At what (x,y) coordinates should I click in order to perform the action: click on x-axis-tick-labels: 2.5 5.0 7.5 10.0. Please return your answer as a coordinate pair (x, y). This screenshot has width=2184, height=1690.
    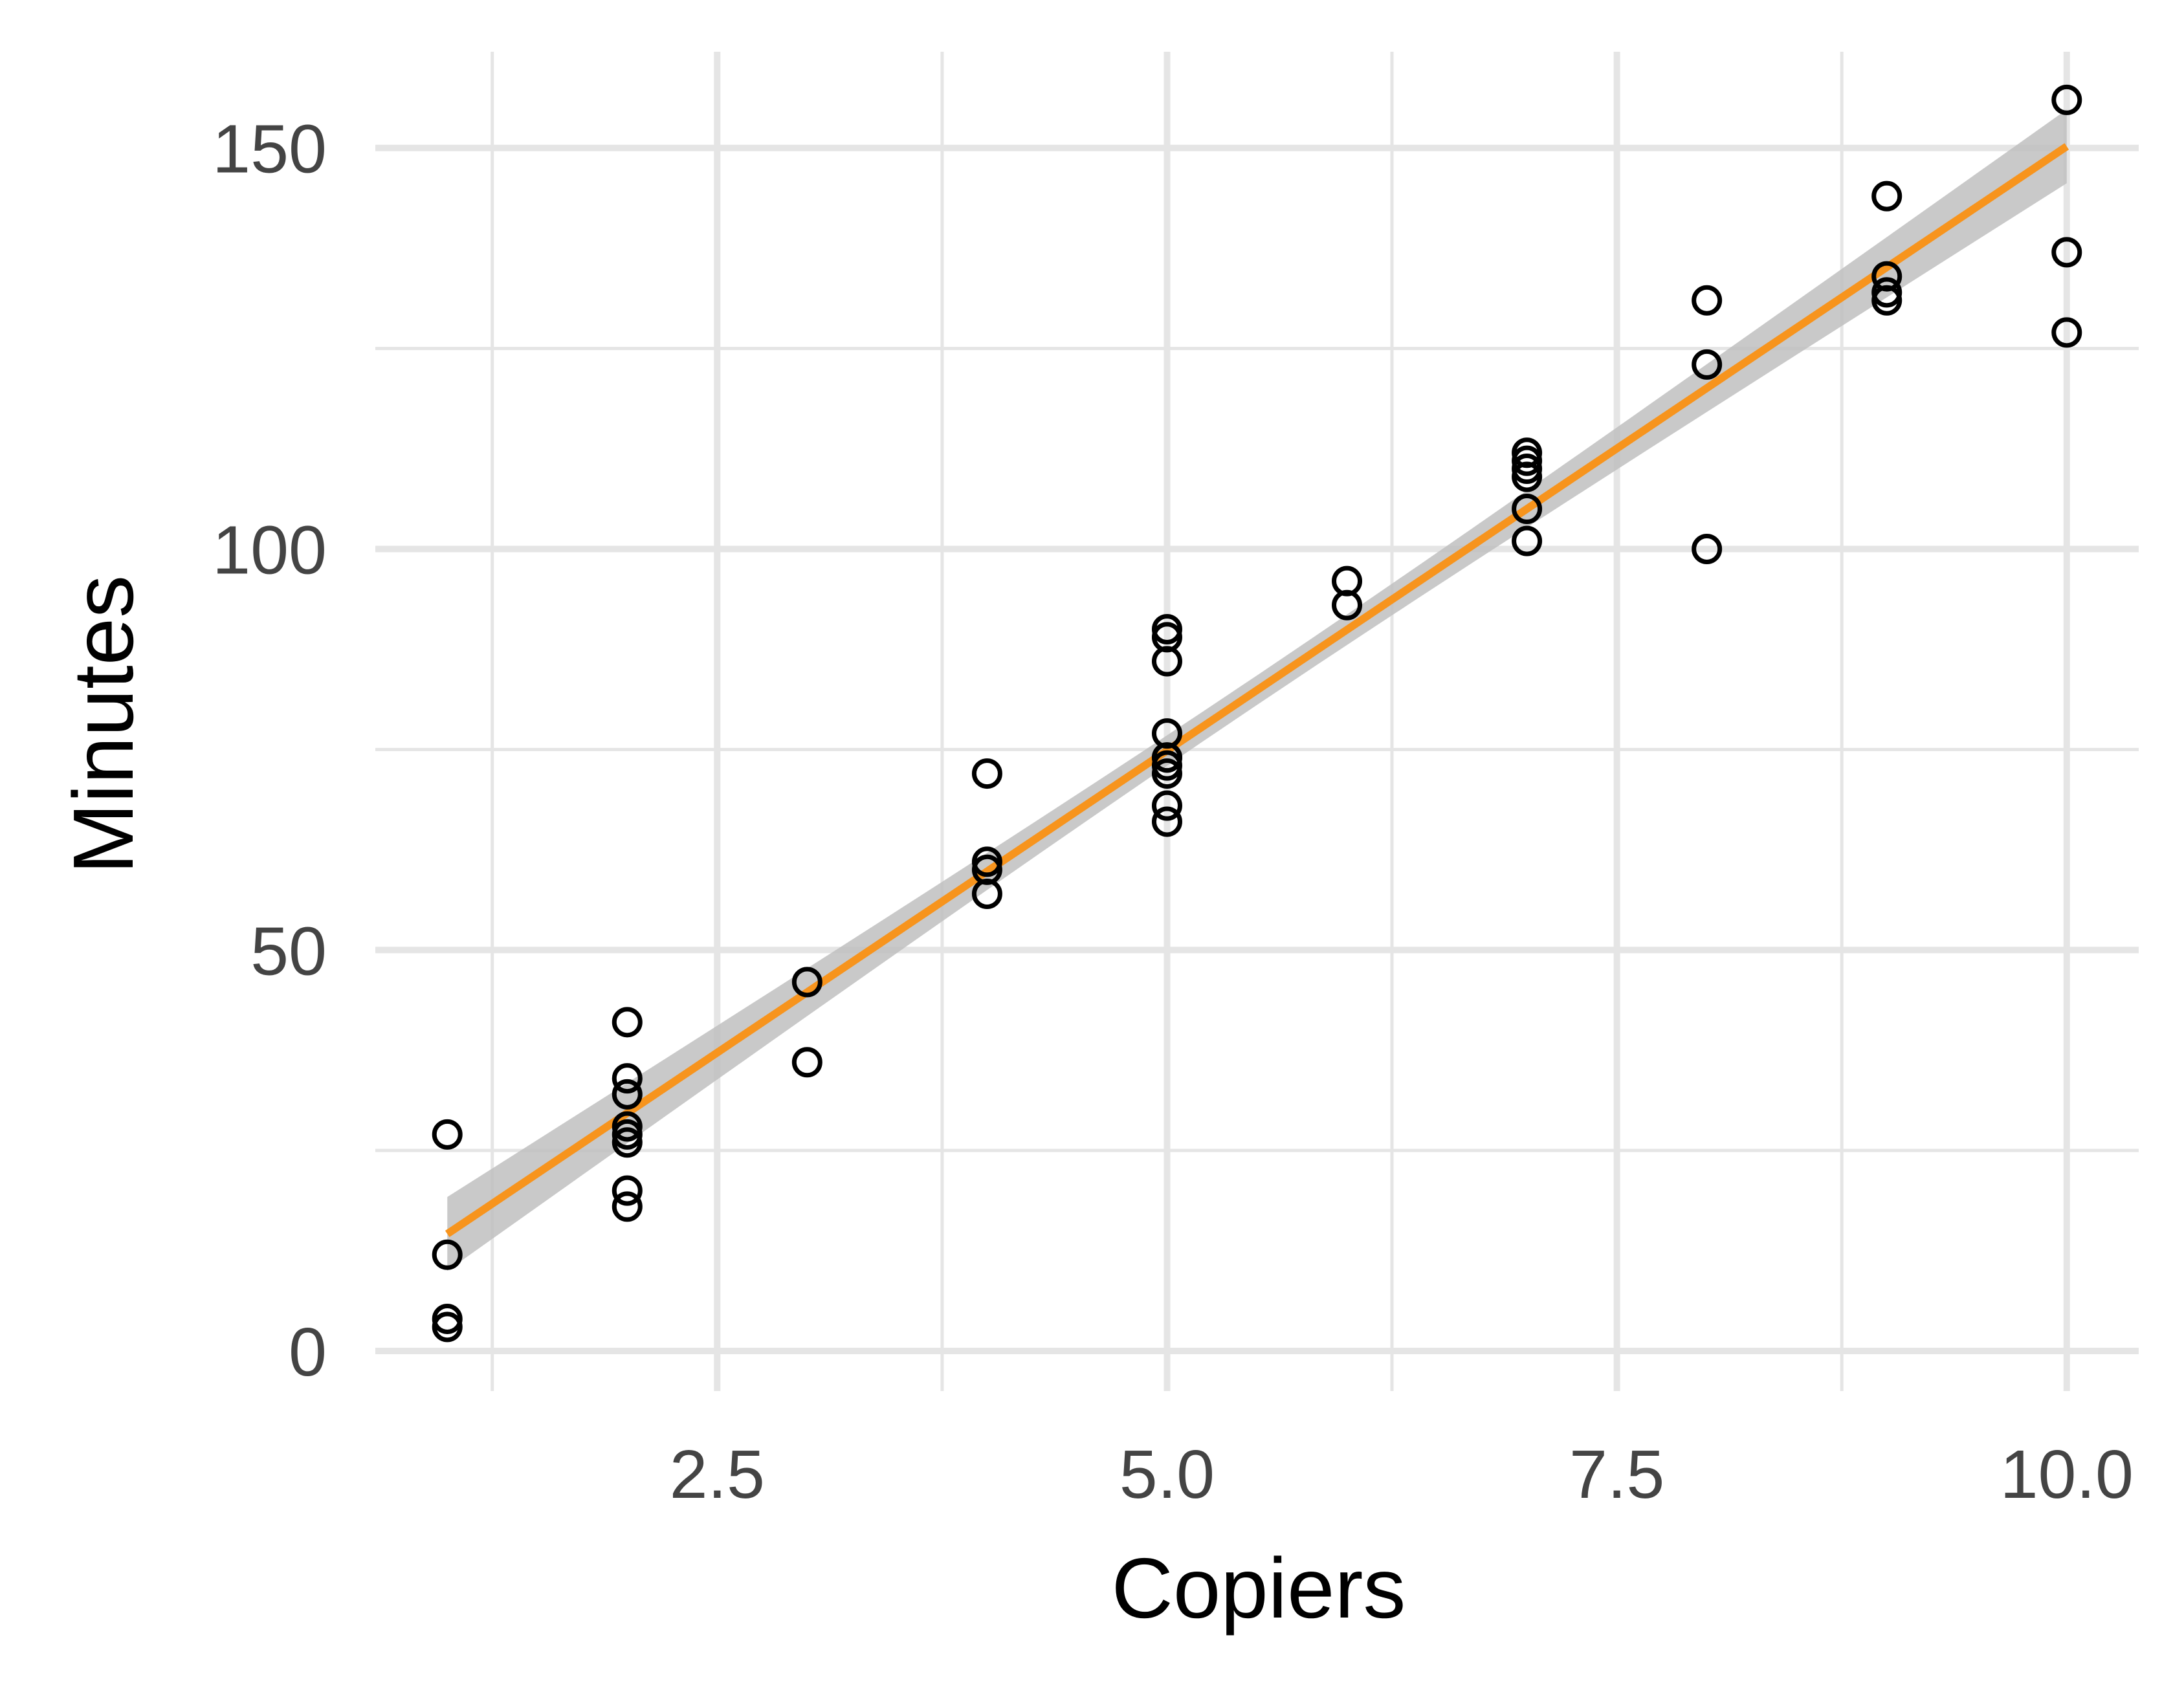
    Looking at the image, I should click on (1402, 1474).